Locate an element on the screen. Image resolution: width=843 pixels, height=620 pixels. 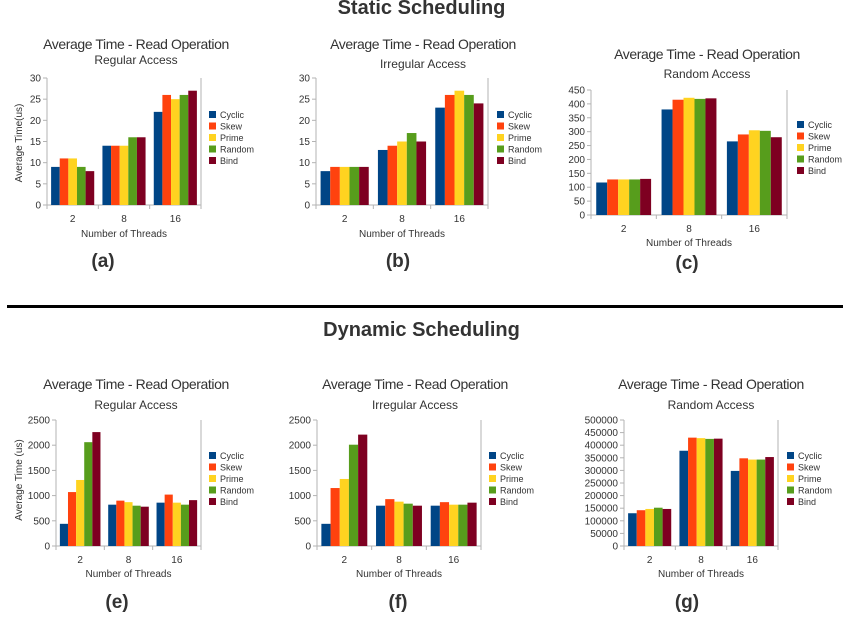
y-tick-label: 200000 is located at coordinates (602, 496).